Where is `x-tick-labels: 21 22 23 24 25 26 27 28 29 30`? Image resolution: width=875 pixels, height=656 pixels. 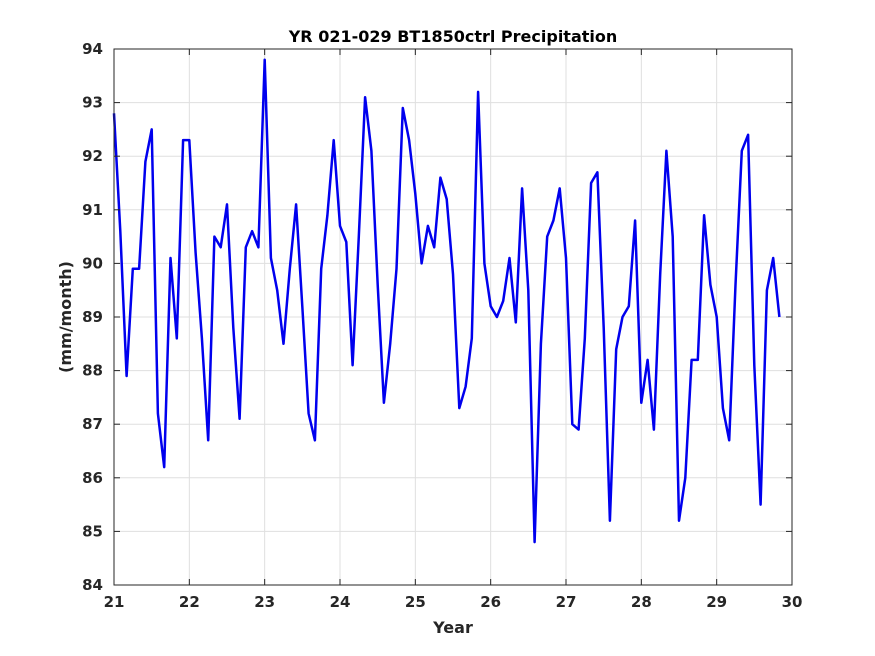 x-tick-labels: 21 22 23 24 25 26 27 28 29 30 is located at coordinates (453, 602).